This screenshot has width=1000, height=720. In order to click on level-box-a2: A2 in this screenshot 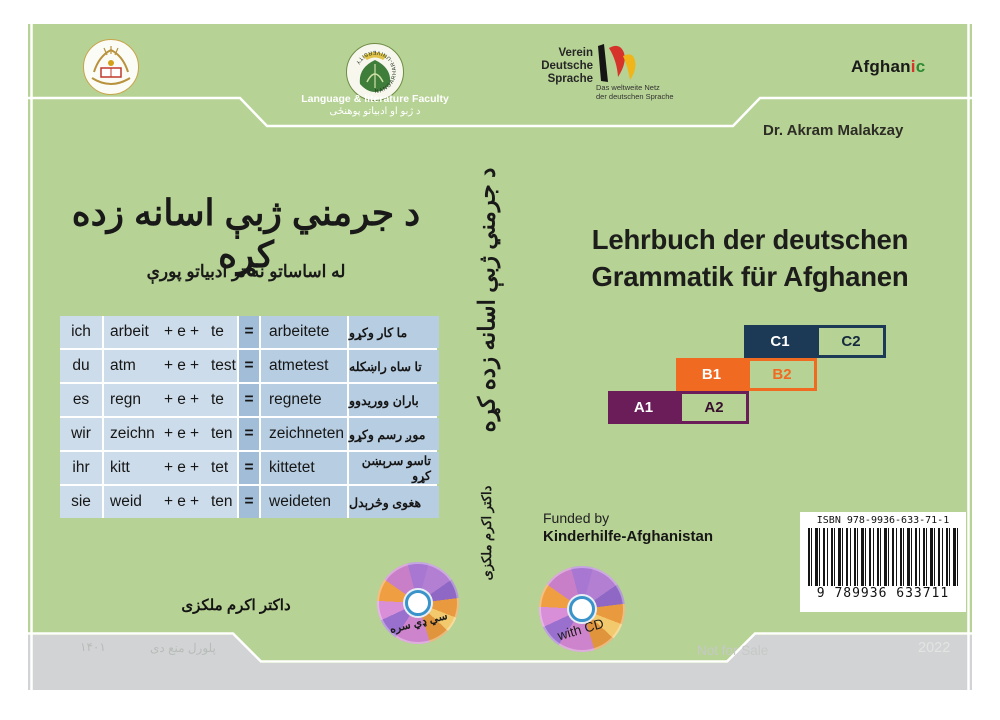, I will do `click(714, 407)`.